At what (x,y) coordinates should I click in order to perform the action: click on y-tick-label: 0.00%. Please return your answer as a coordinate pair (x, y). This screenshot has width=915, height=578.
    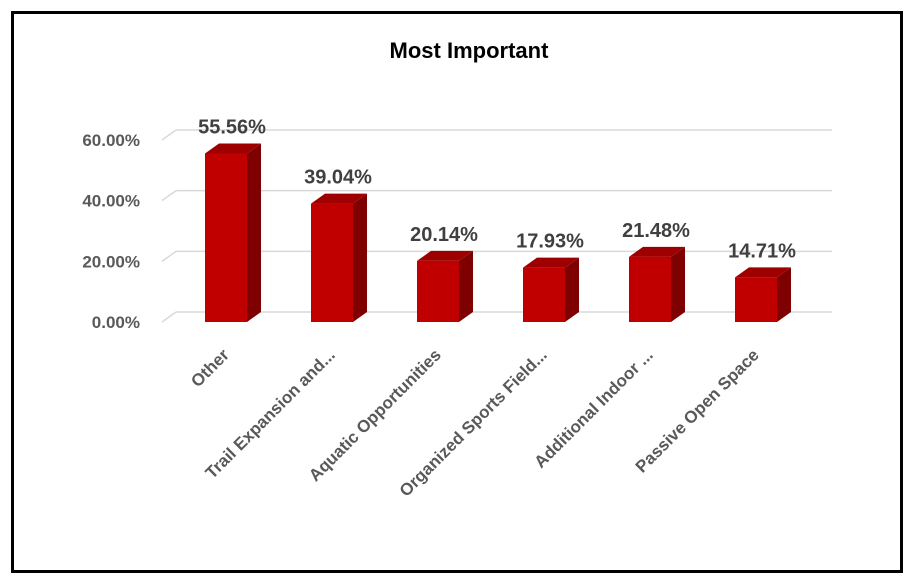
    Looking at the image, I should click on (116, 322).